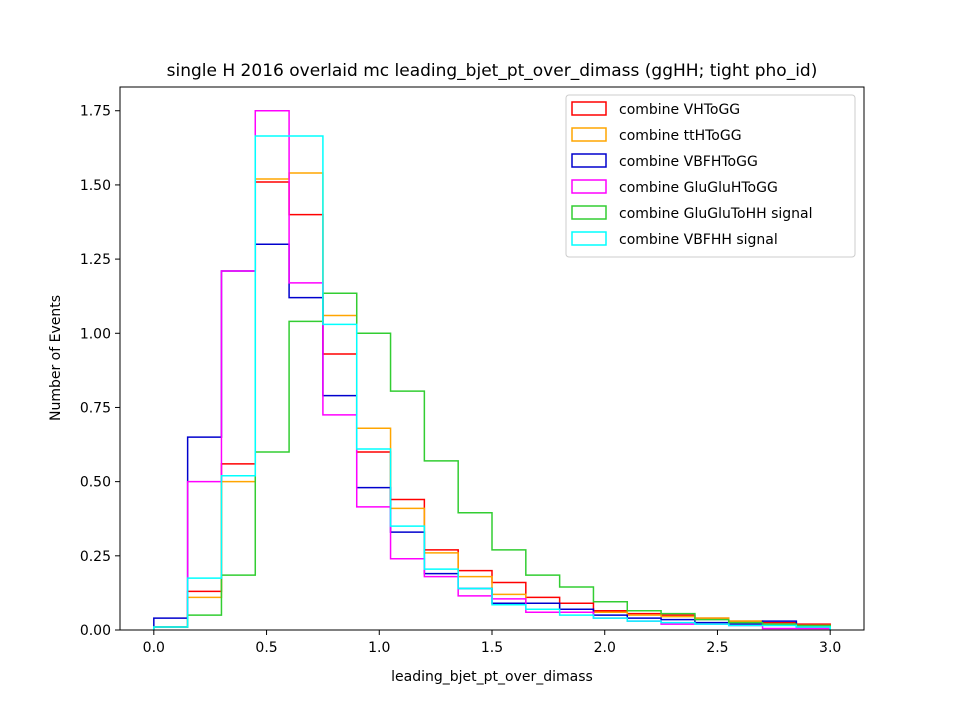 The width and height of the screenshot is (960, 720). I want to click on x-axis: 0.0 0.5 1.0 1.5 2.0 2.5 3.0, so click(492, 643).